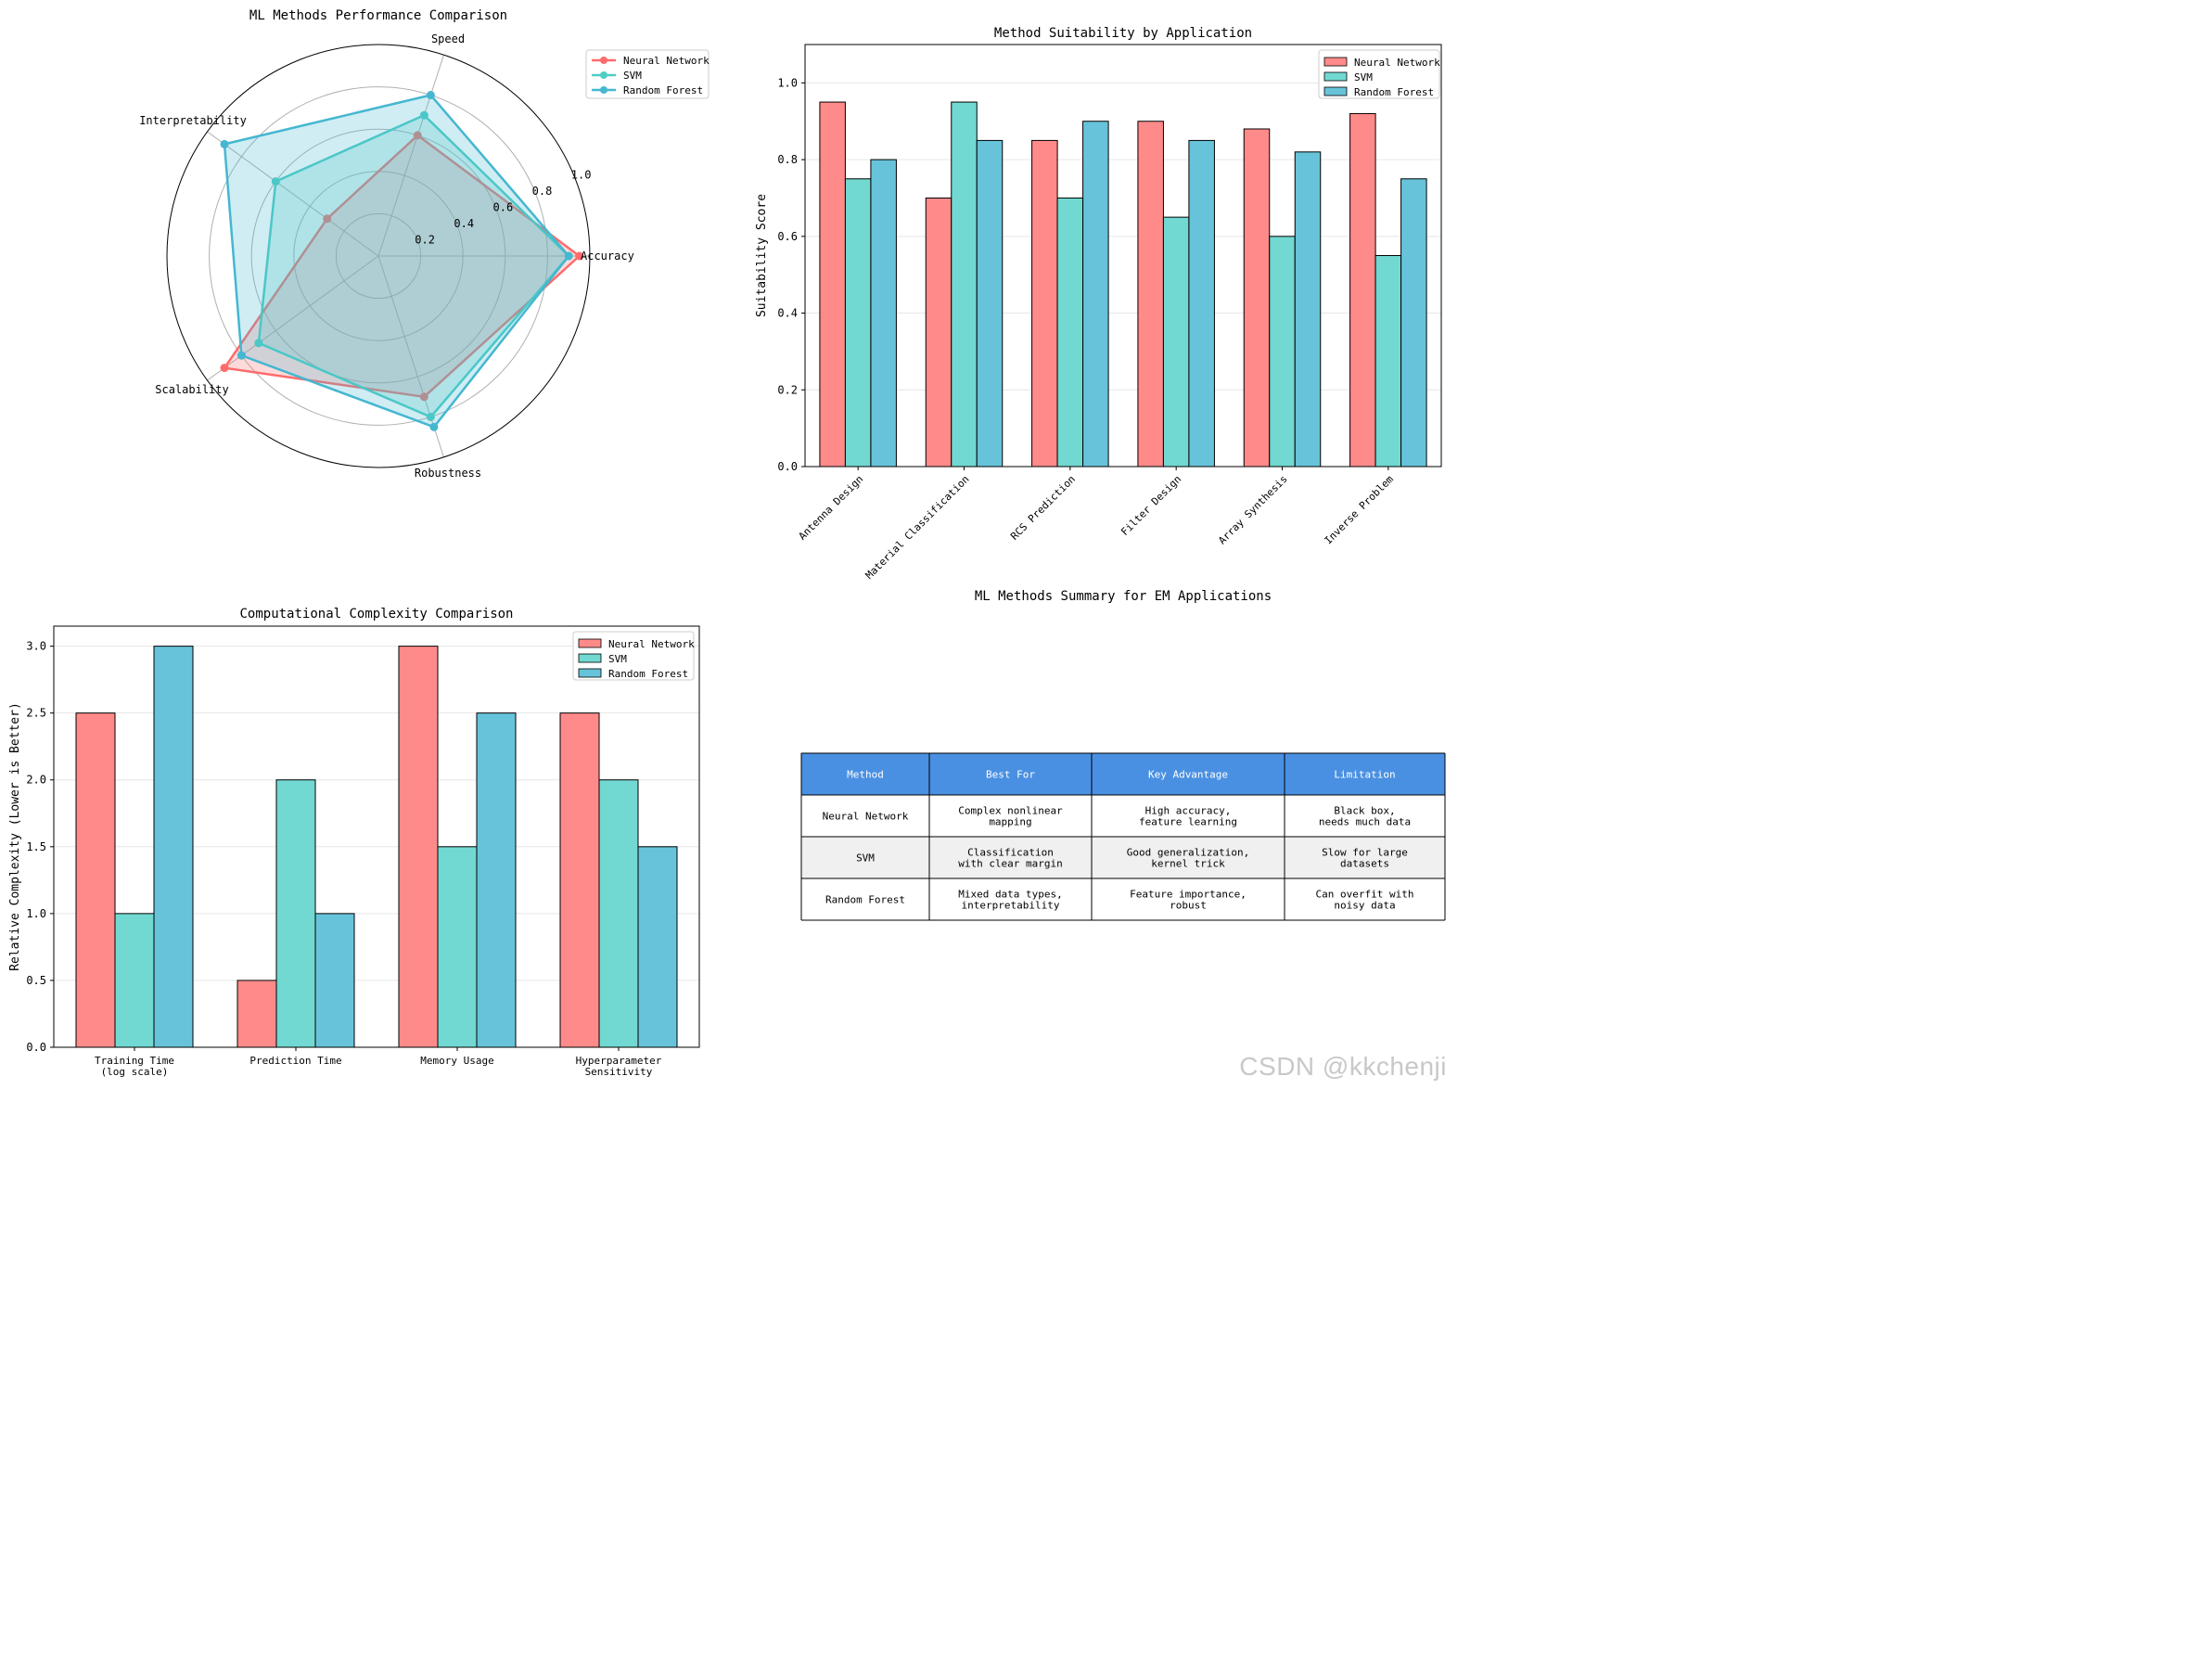 This screenshot has height=1653, width=2212. Describe the element at coordinates (918, 527) in the screenshot. I see `x-tick-label: Material Classification` at that location.